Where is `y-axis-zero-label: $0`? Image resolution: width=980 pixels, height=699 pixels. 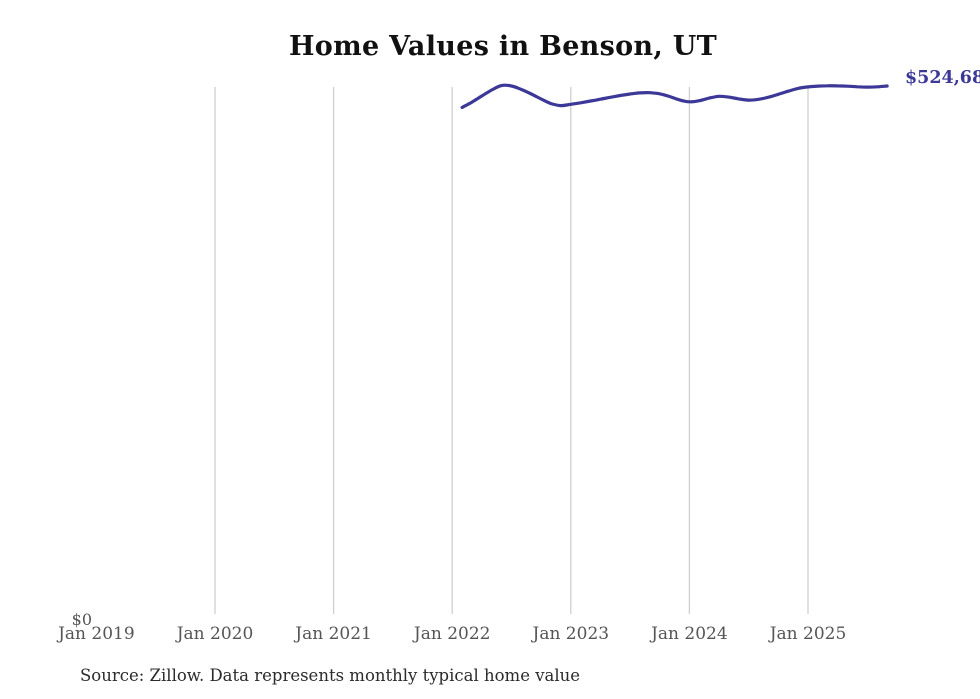
y-axis-zero-label: $0 is located at coordinates (81, 619).